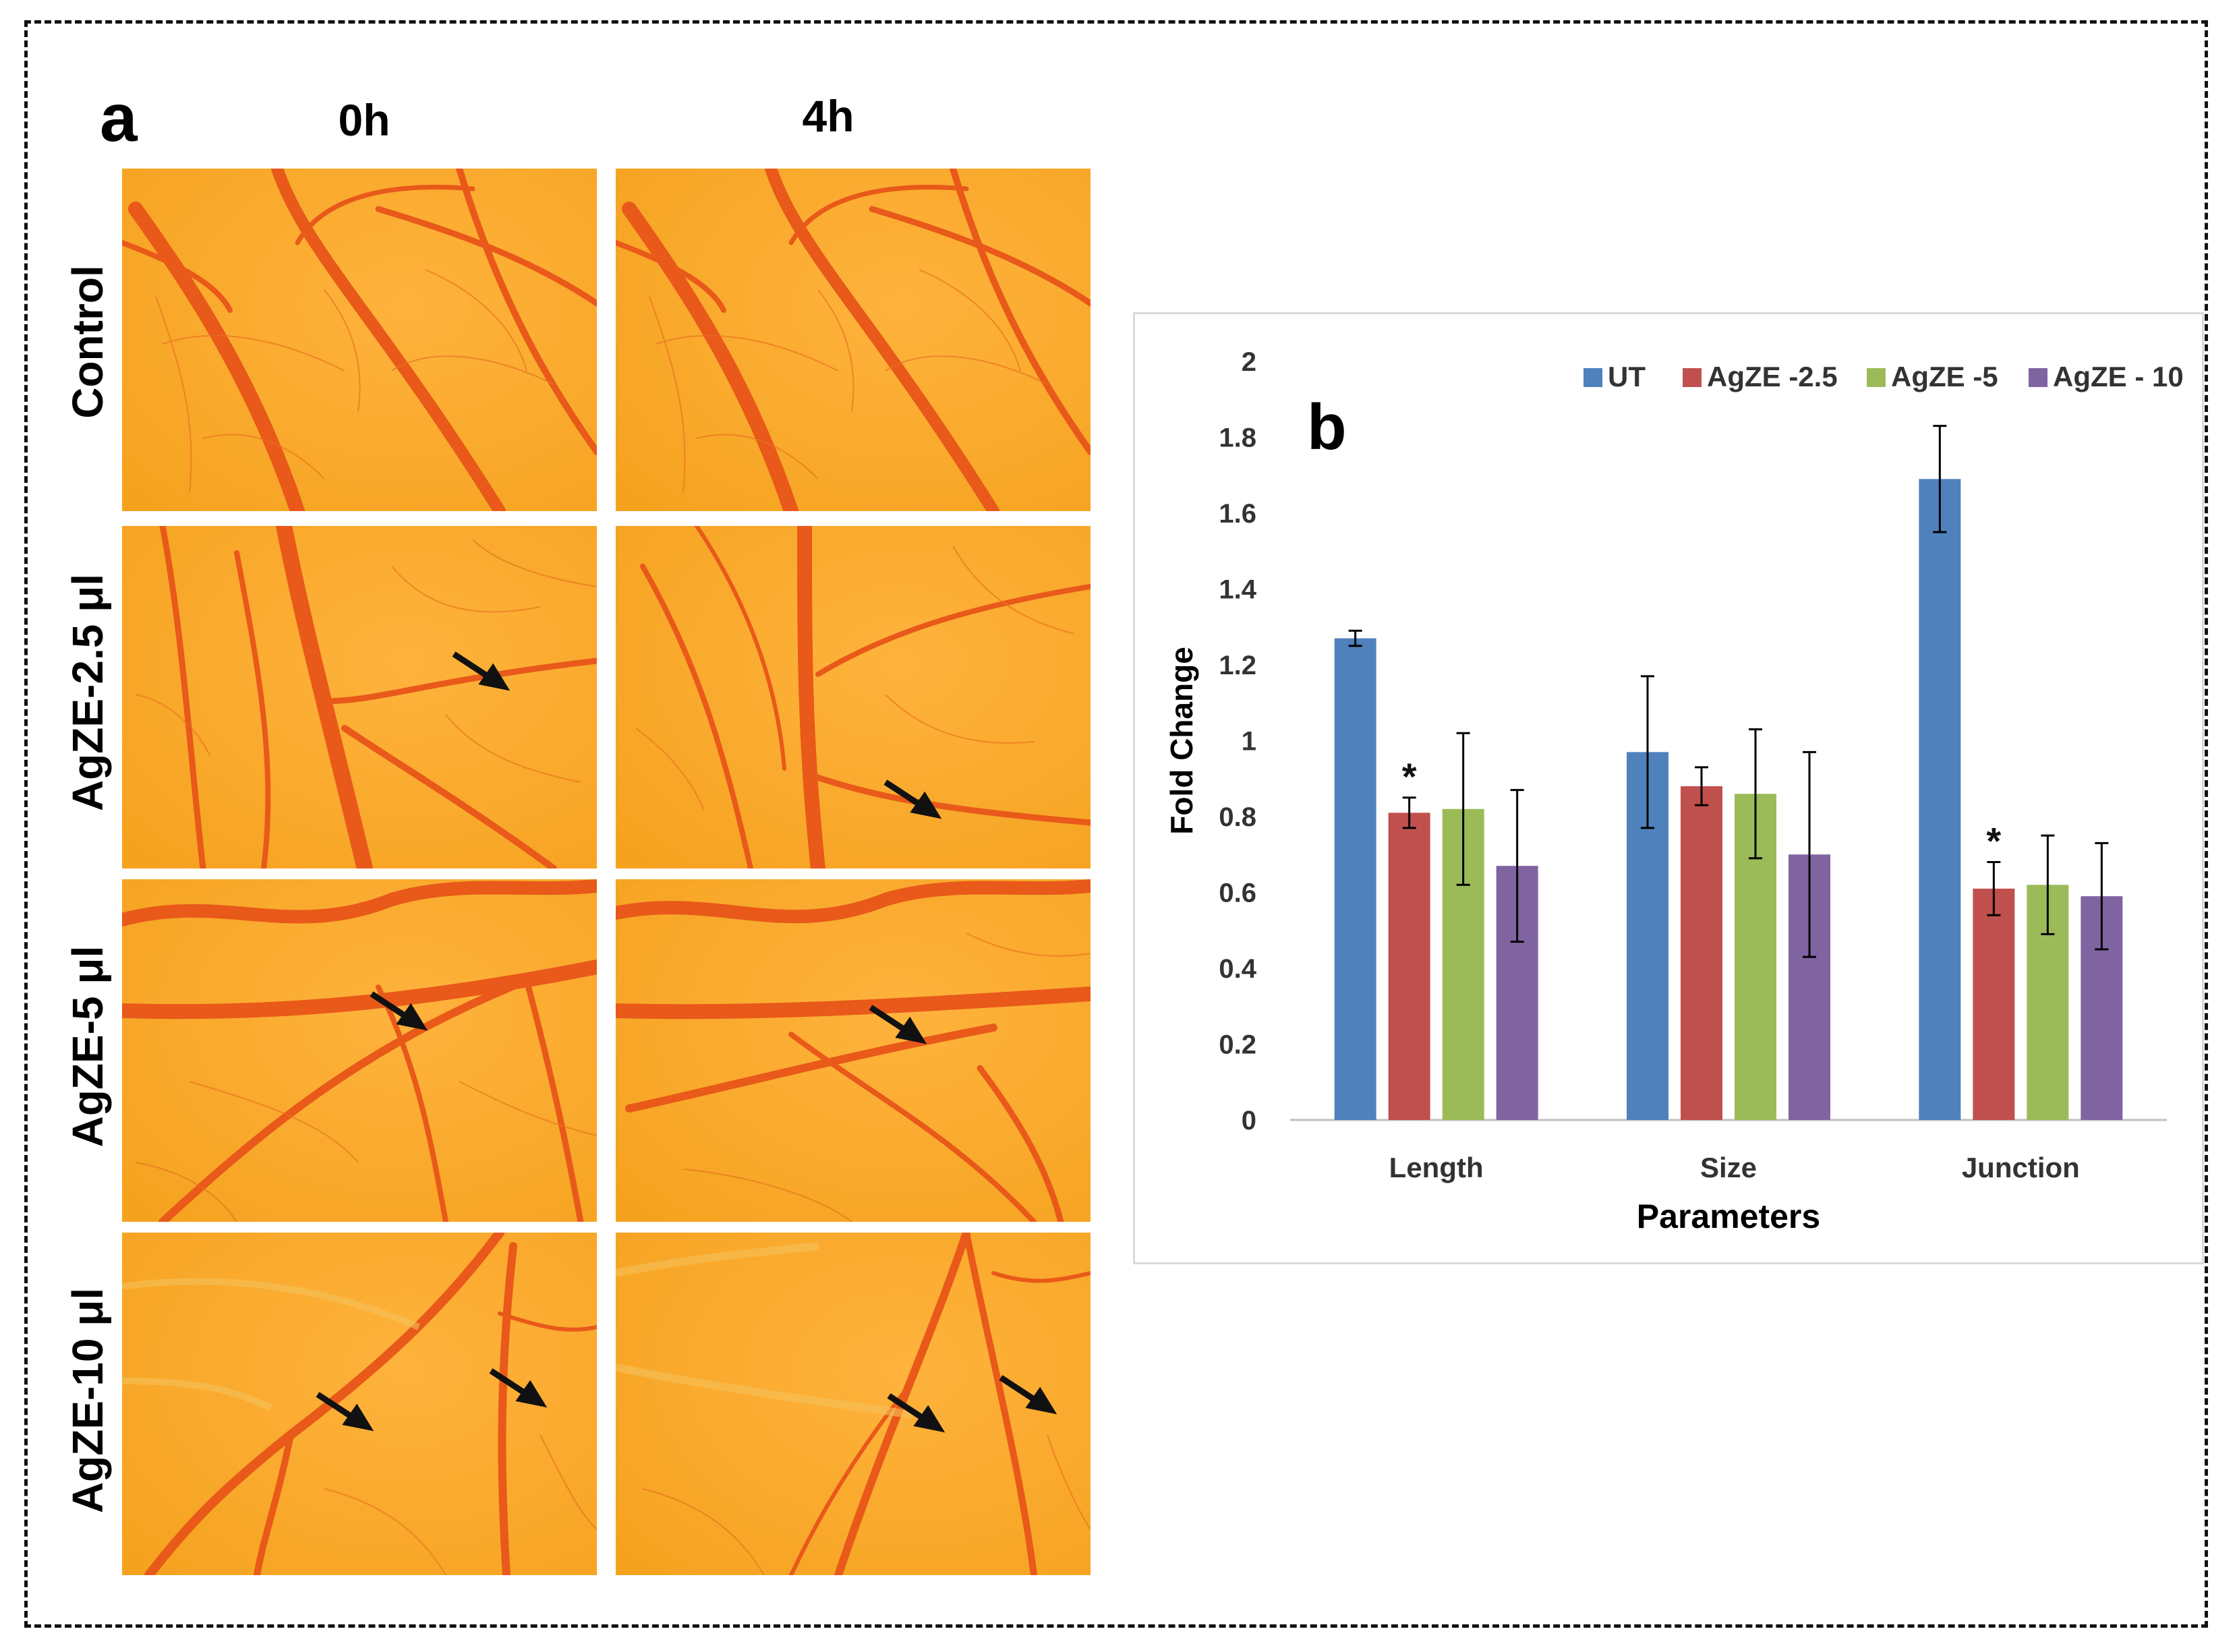  I want to click on micrograph-agze-10-4h, so click(853, 1404).